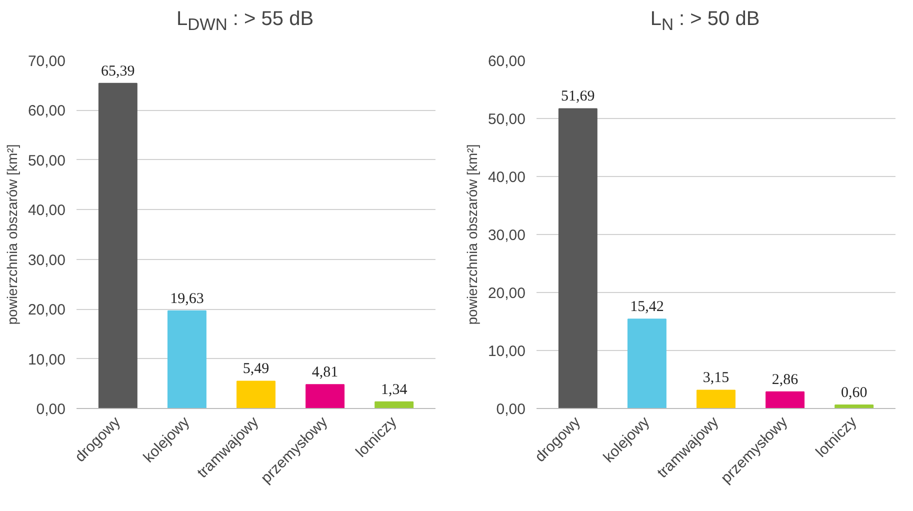  What do you see at coordinates (47, 61) in the screenshot?
I see `y-tick-label: 70,00` at bounding box center [47, 61].